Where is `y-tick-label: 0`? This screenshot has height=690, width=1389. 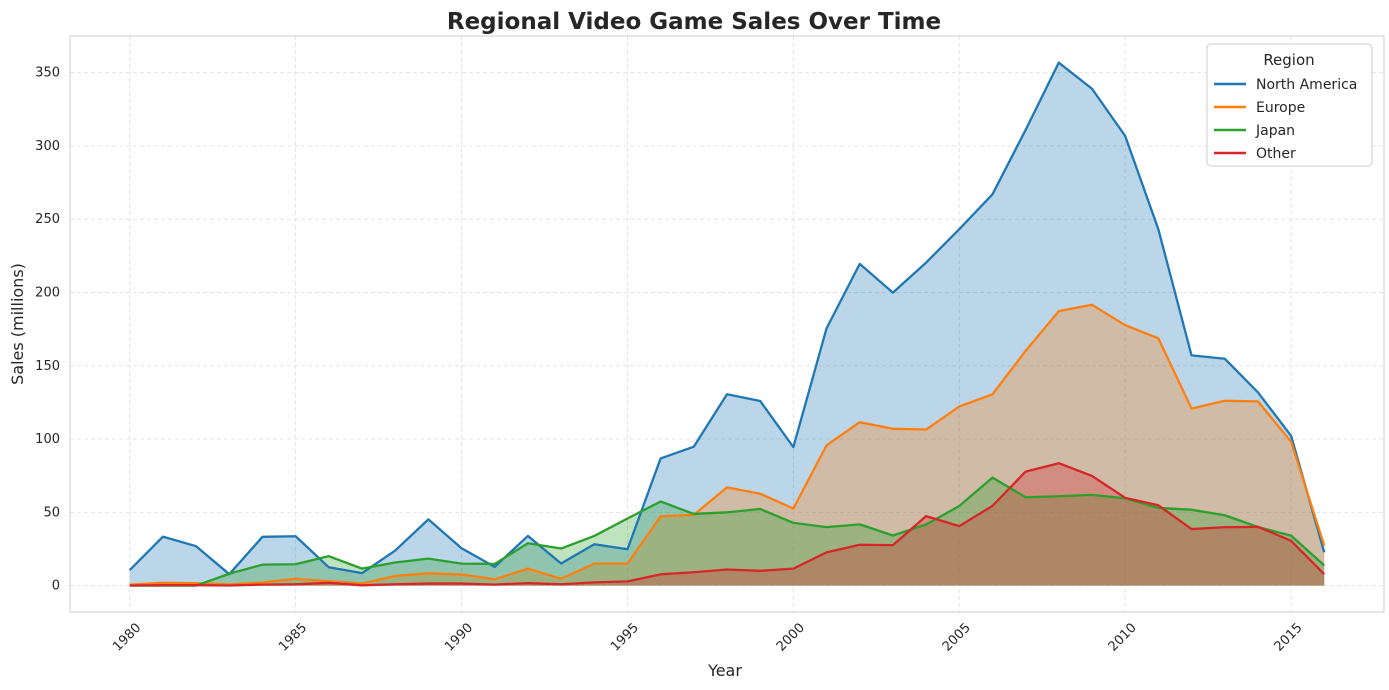
y-tick-label: 0 is located at coordinates (56, 586).